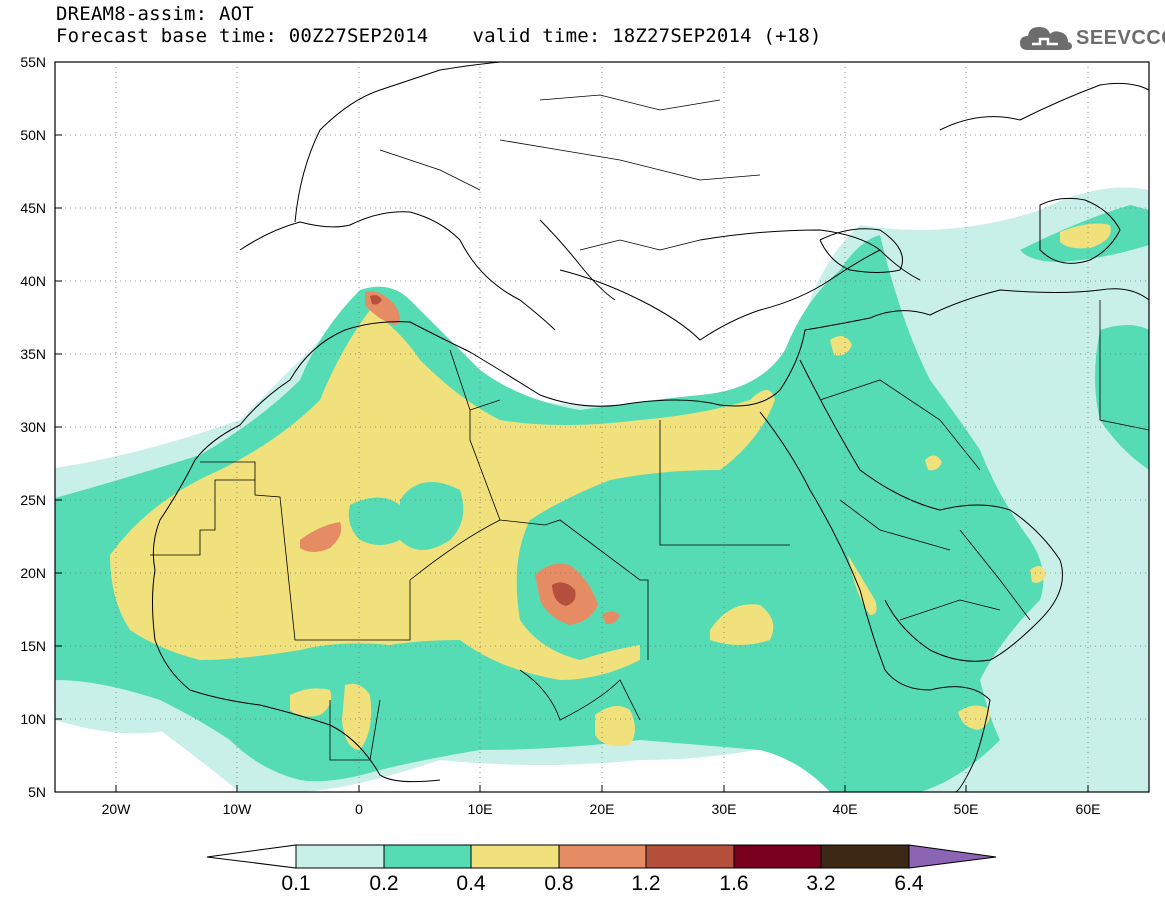 The height and width of the screenshot is (905, 1165). What do you see at coordinates (480, 809) in the screenshot?
I see `lon-label-10e: 10E` at bounding box center [480, 809].